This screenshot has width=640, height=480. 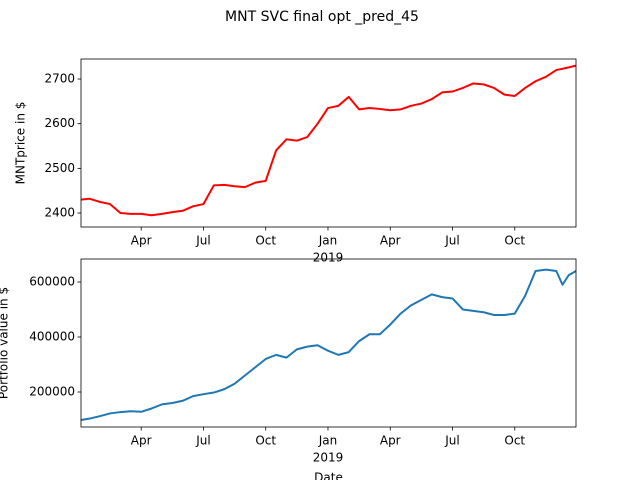 What do you see at coordinates (52, 281) in the screenshot?
I see `y-tick-label: 600000` at bounding box center [52, 281].